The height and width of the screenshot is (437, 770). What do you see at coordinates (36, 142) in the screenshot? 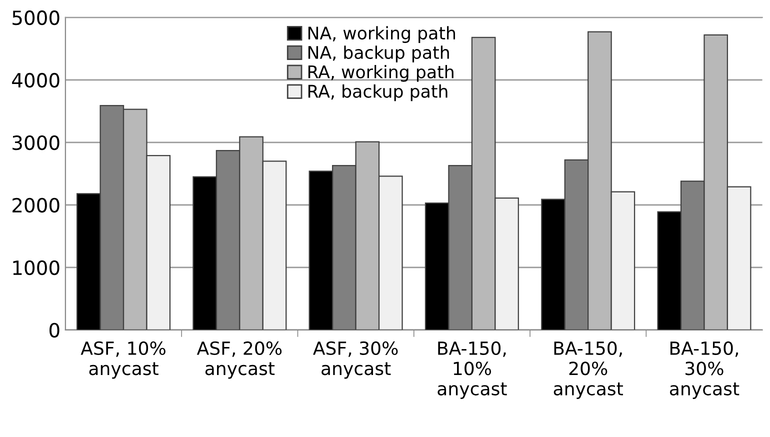
I see `y-tick-label: 3000` at bounding box center [36, 142].